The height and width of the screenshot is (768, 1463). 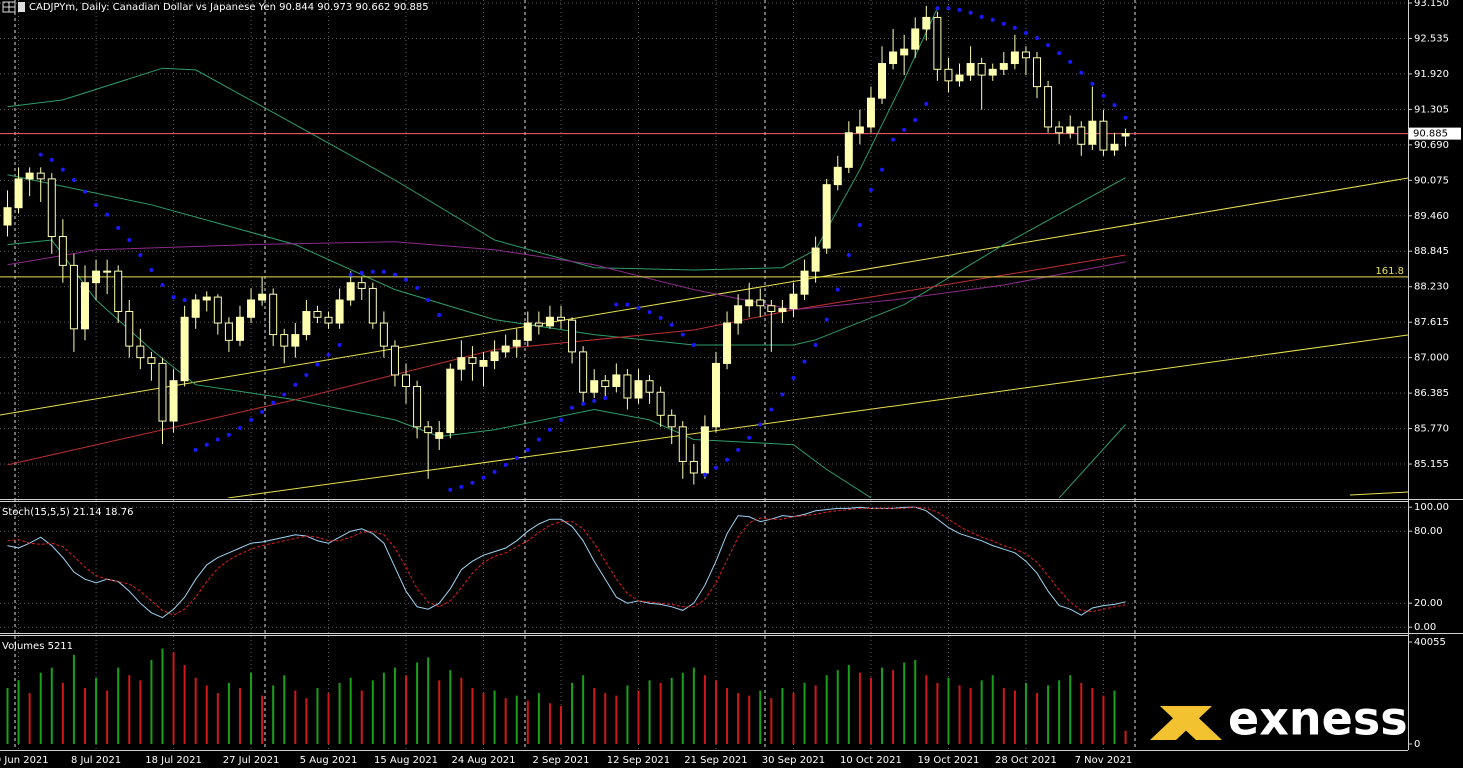 What do you see at coordinates (1431, 429) in the screenshot?
I see `y-tick-label: 85.770` at bounding box center [1431, 429].